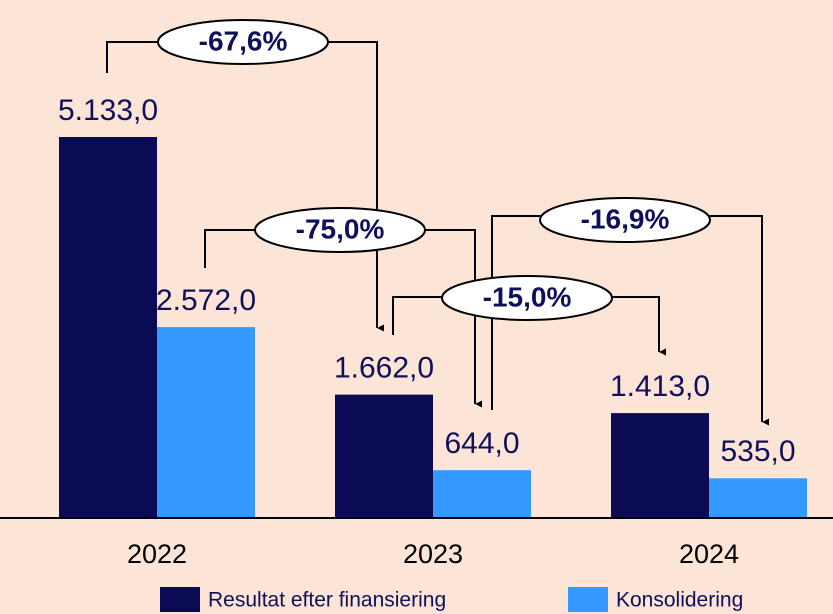  I want to click on annotation-label: -16,9%, so click(625, 218).